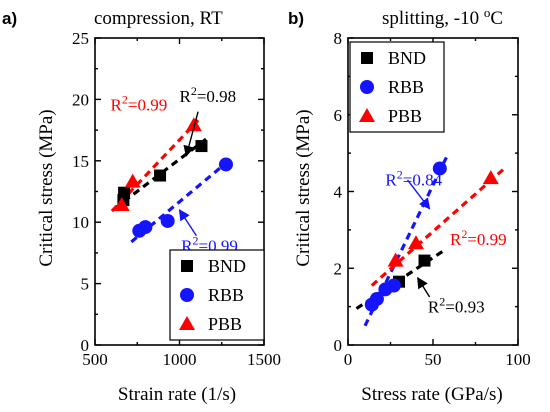 The width and height of the screenshot is (550, 412). I want to click on panel-b-legend-marker-bnd, so click(367, 58).